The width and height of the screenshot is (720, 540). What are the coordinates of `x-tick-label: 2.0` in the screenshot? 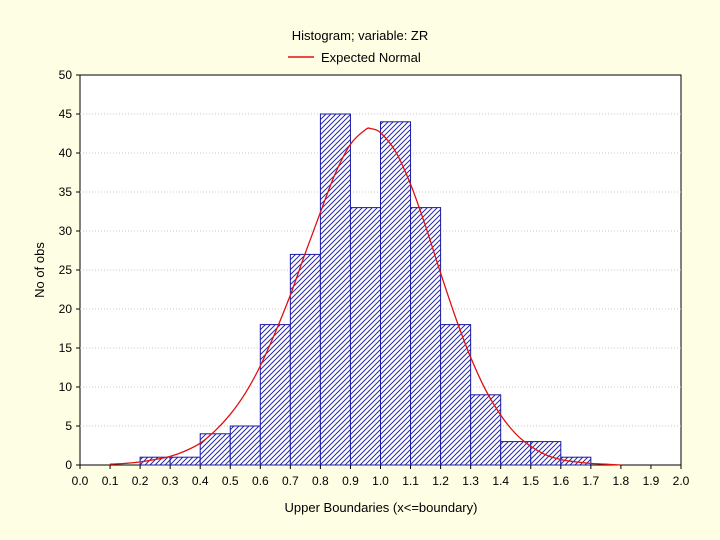 It's located at (681, 481).